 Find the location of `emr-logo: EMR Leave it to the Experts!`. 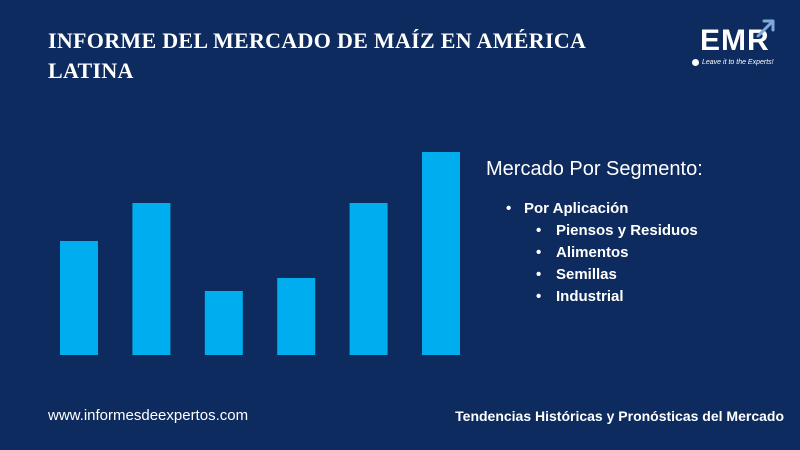

emr-logo: EMR Leave it to the Experts! is located at coordinates (740, 44).